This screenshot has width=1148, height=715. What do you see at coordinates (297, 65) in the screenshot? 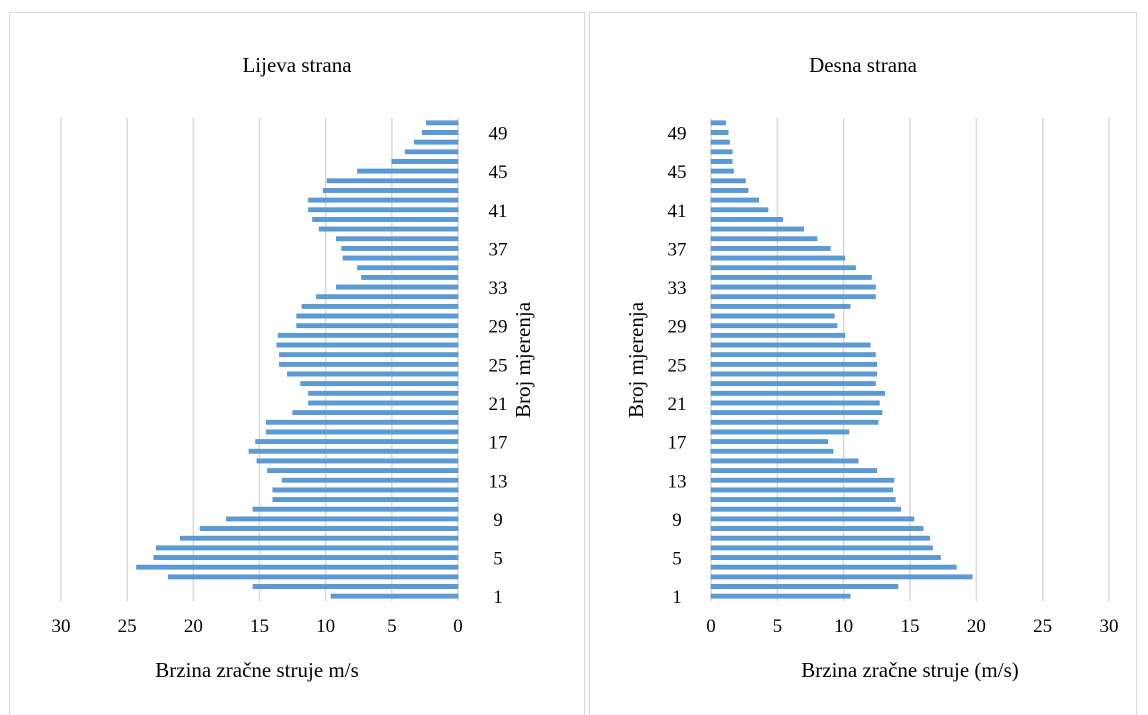
I see `chart-title-left: Lijeva strana` at bounding box center [297, 65].